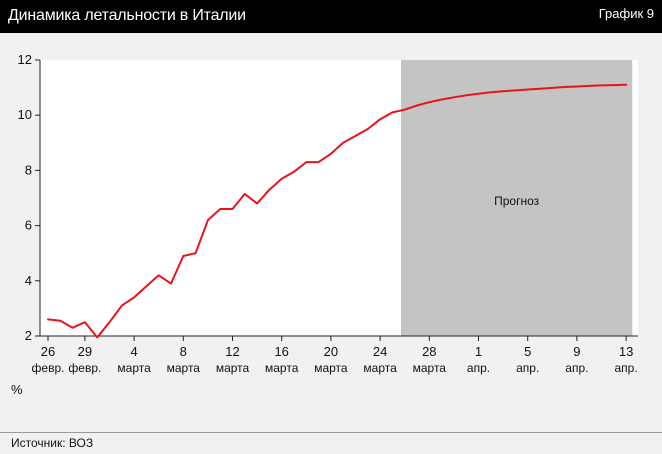 Image resolution: width=662 pixels, height=454 pixels. I want to click on y-axis-unit: %, so click(17, 389).